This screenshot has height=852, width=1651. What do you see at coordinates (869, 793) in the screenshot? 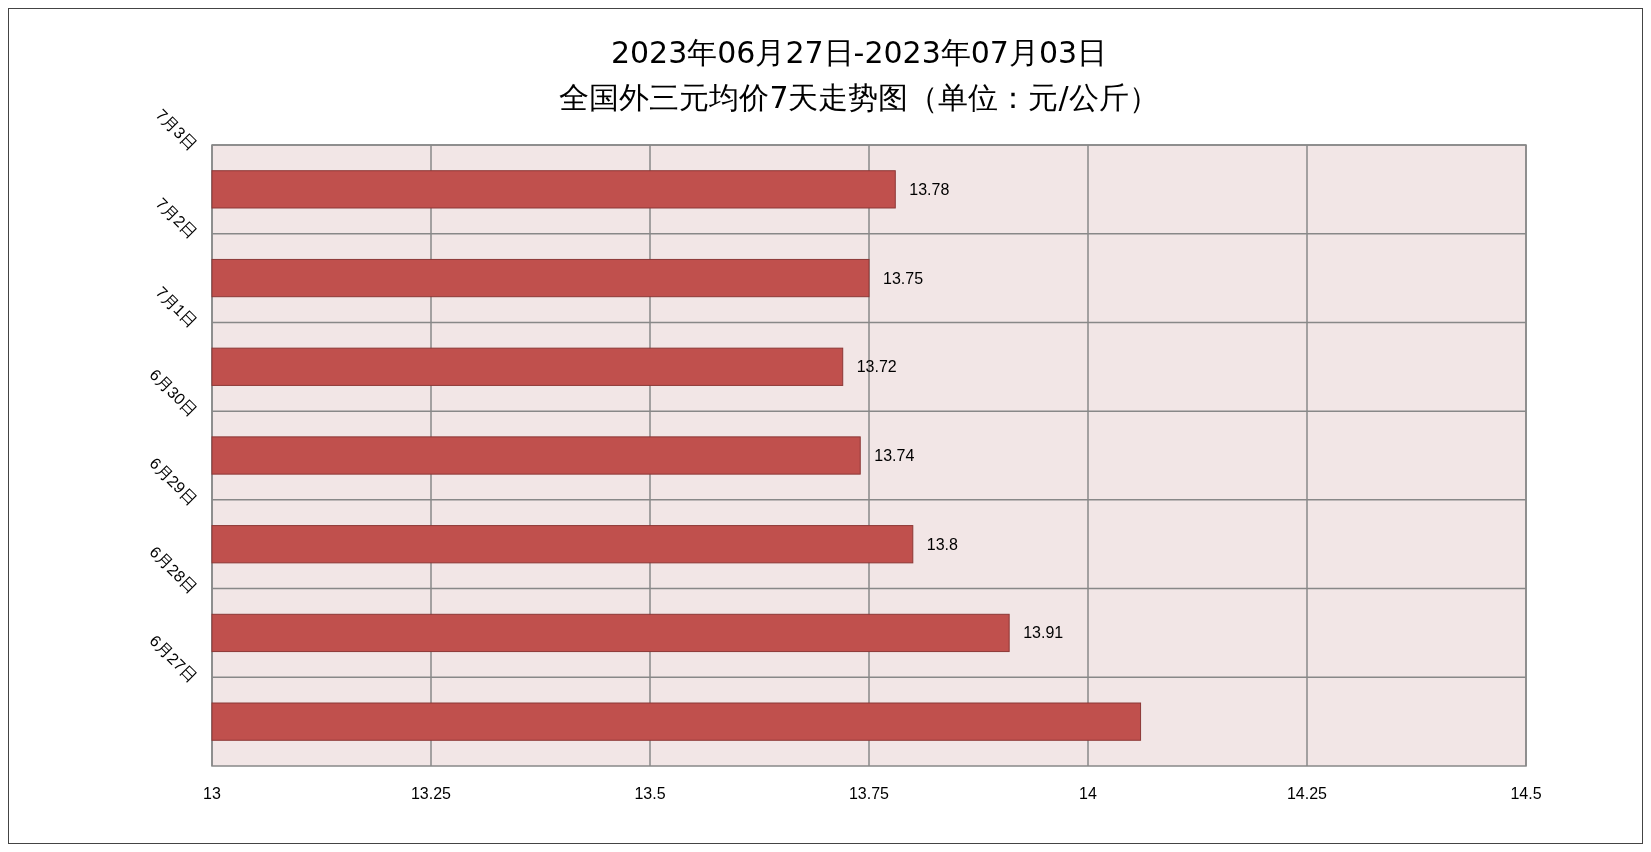
I see `x-tick-label: 13.75` at bounding box center [869, 793].